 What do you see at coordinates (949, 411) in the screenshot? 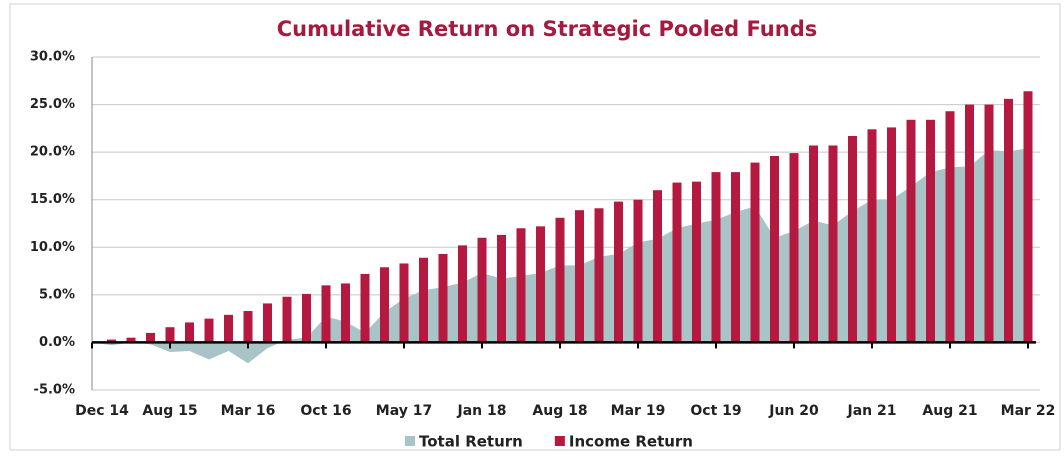
I see `x-tick-label: Aug 21` at bounding box center [949, 411].